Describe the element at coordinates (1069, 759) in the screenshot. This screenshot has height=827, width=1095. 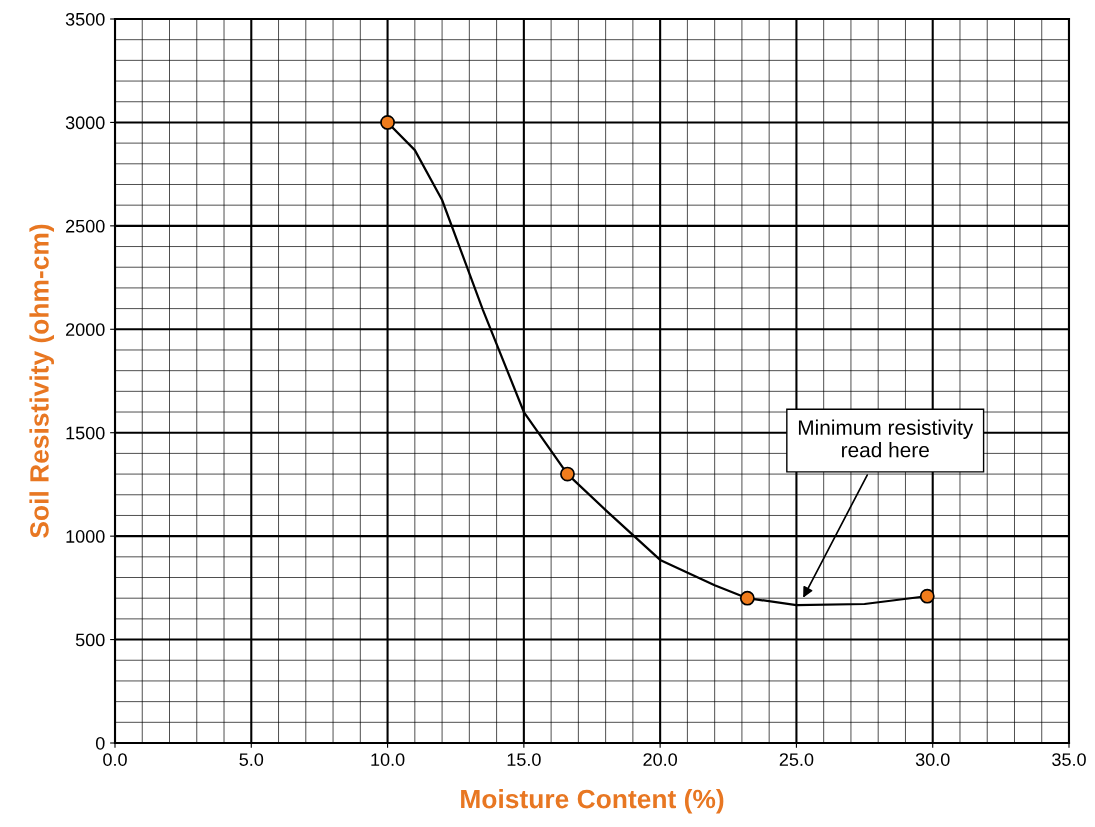
I see `x-tick-label: 35.0` at that location.